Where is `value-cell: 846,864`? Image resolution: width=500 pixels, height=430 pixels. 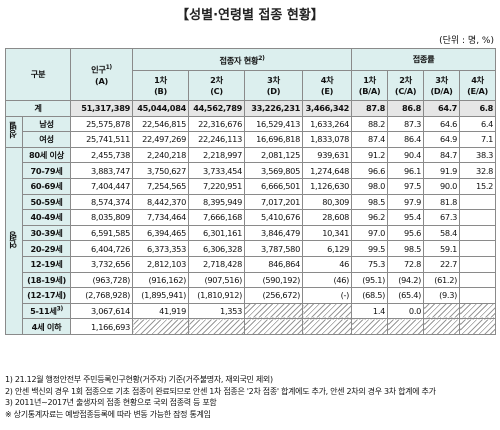
value-cell: 846,864 is located at coordinates (273, 264).